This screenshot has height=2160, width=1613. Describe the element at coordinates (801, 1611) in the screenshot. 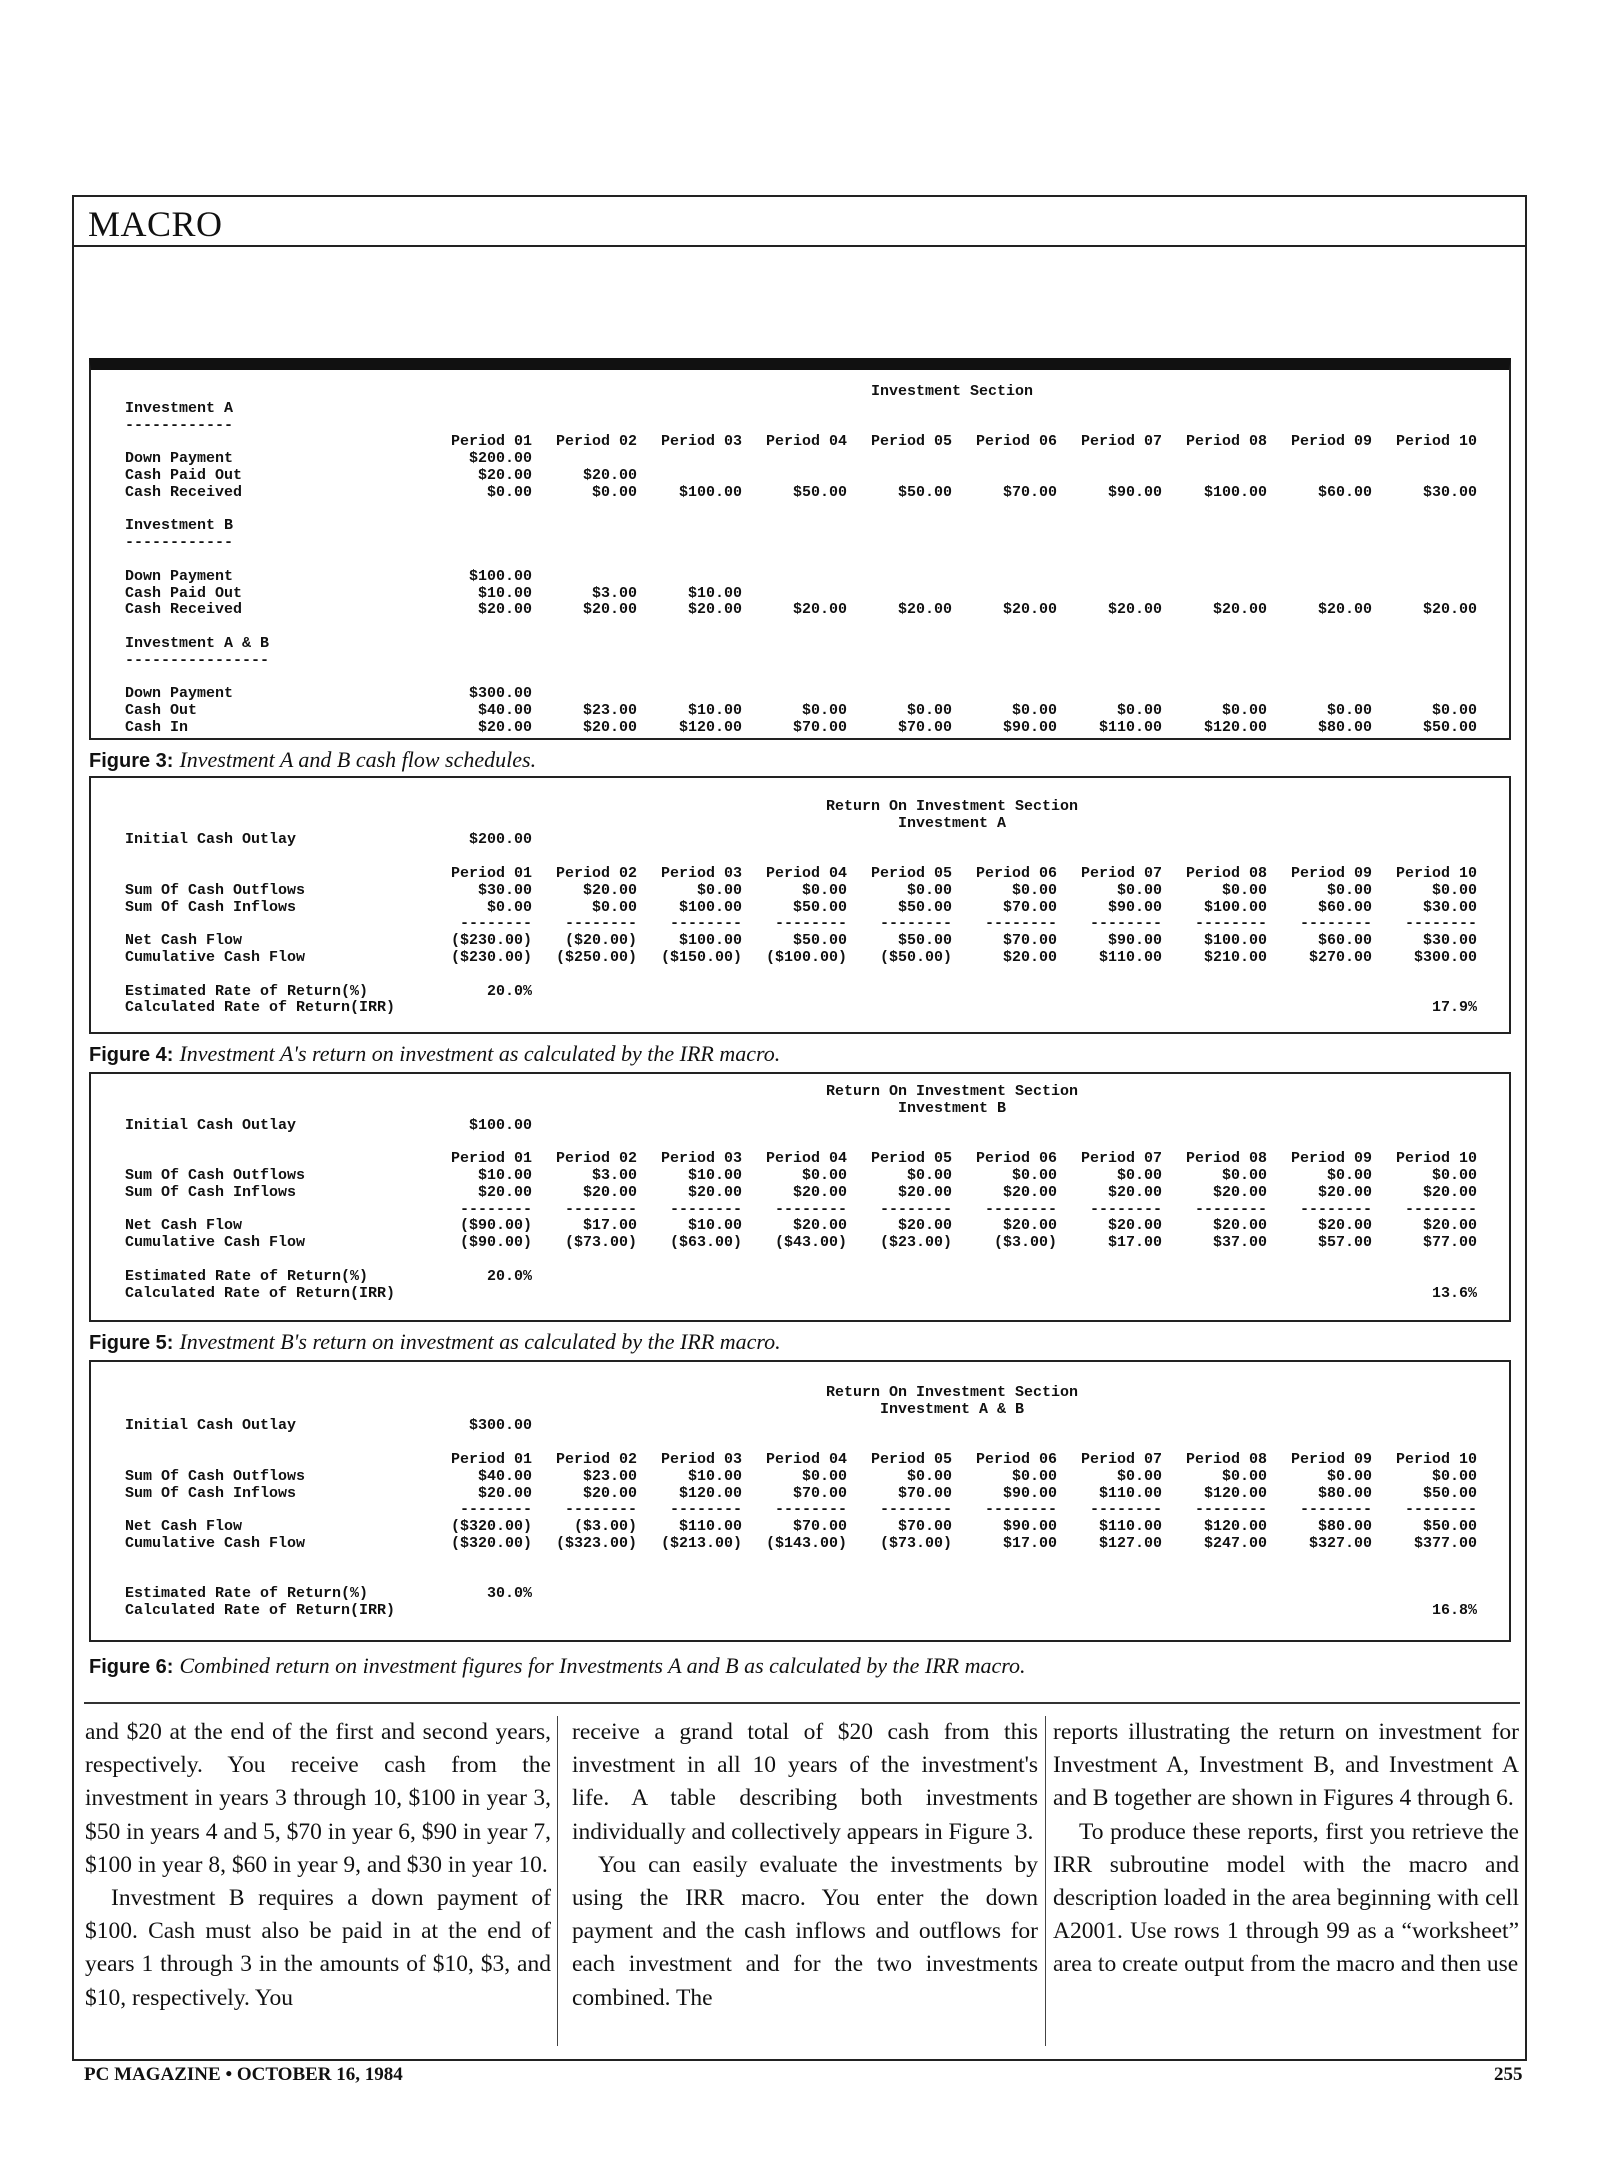

I see `table-row: Calculated Rate of Return(IRR) 16.8%` at that location.